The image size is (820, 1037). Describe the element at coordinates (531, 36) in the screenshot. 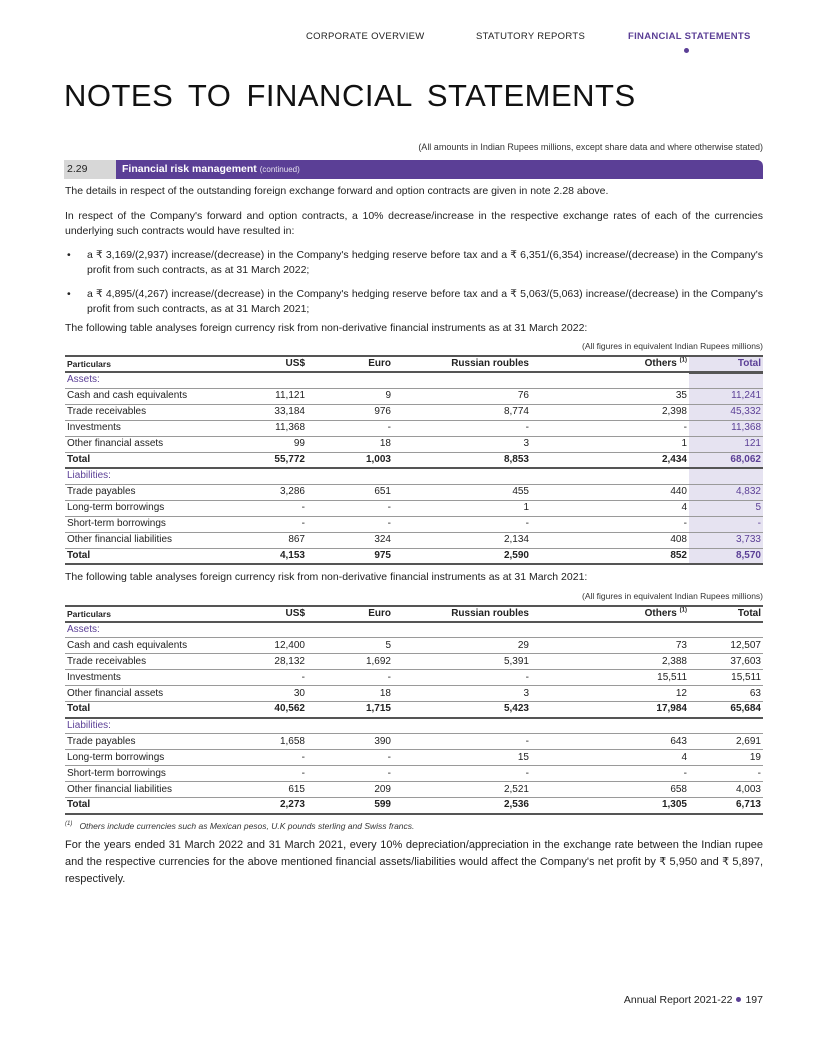

I see `nav-statutory-reports: STATUTORY REPORTS` at that location.